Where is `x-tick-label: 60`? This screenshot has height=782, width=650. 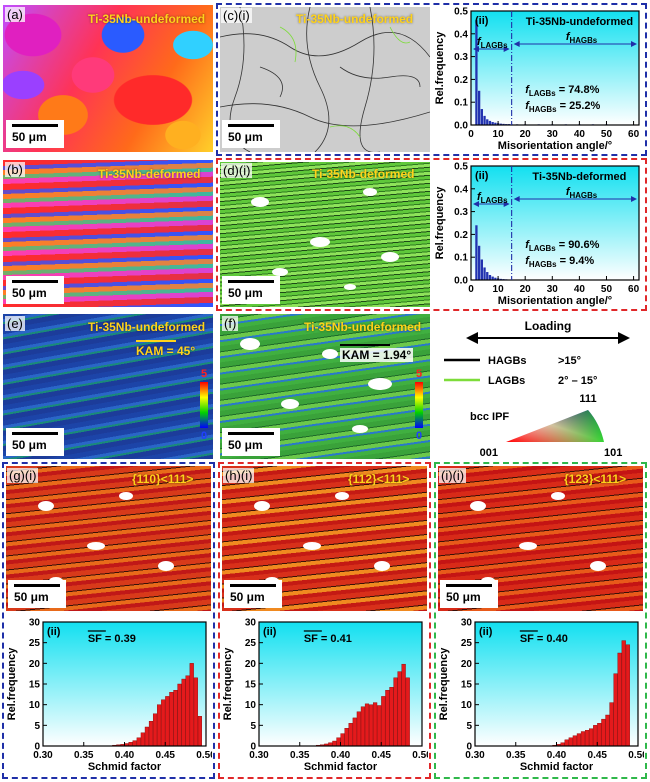
x-tick-label: 60 is located at coordinates (634, 289).